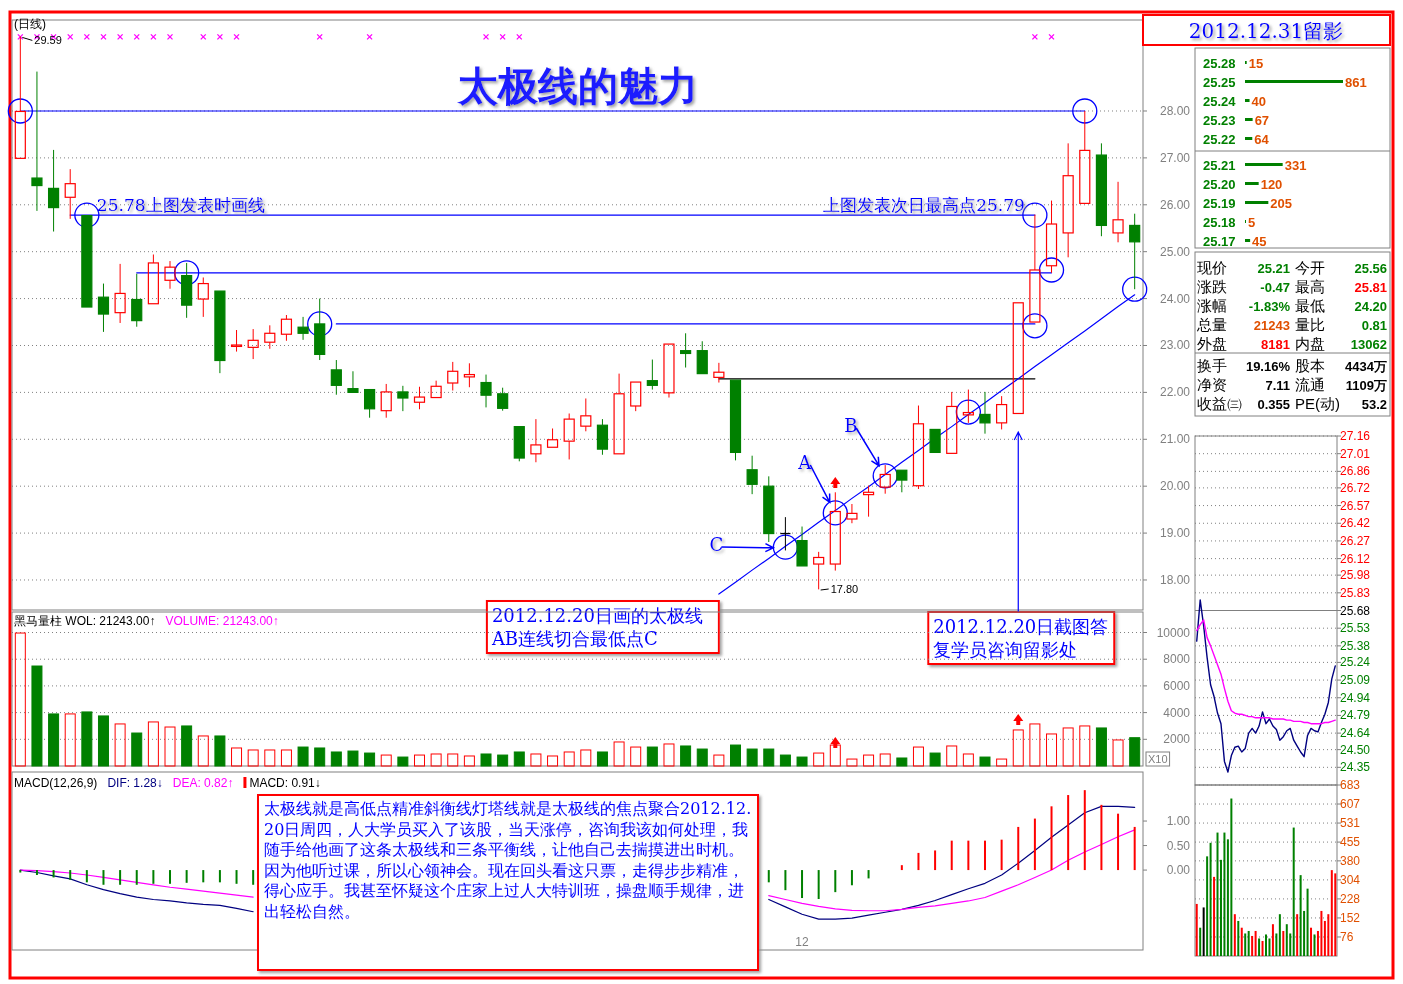 The image size is (1403, 984). Describe the element at coordinates (1310, 267) in the screenshot. I see `text: 今开` at that location.